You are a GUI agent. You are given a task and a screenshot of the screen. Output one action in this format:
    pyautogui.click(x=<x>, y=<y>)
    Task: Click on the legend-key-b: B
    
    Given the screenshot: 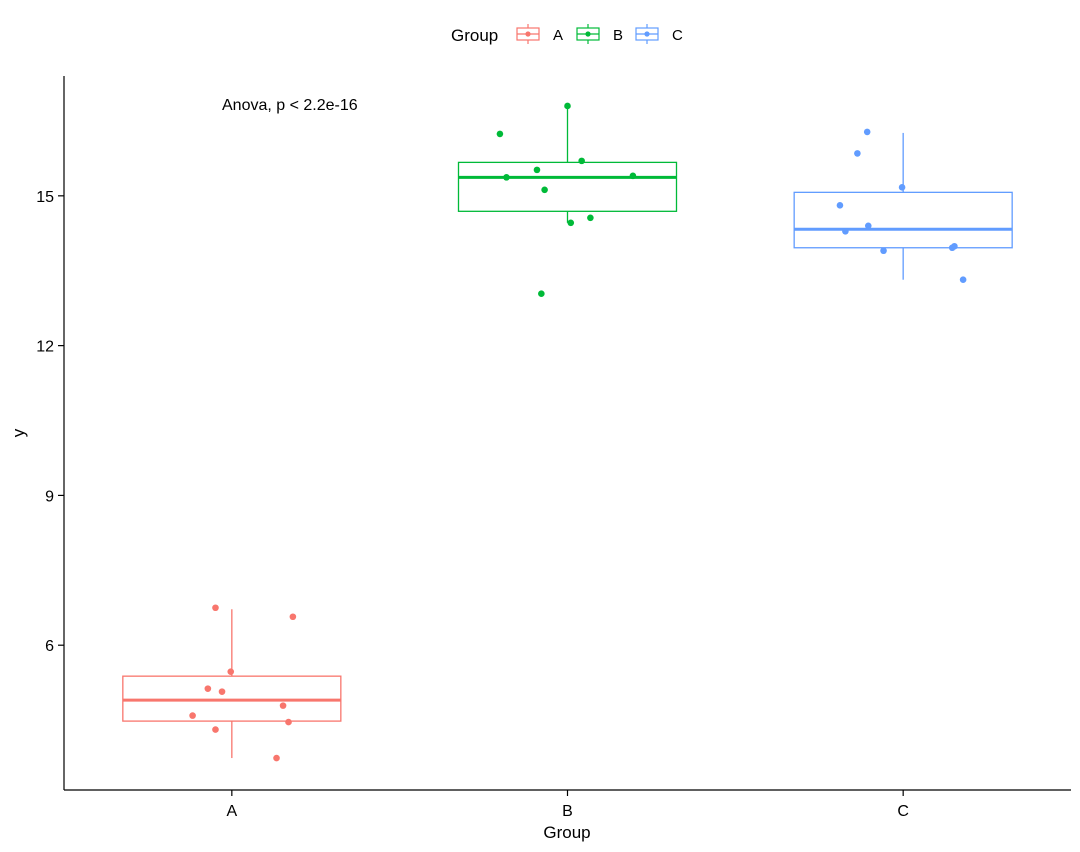 What is the action you would take?
    pyautogui.click(x=599, y=34)
    